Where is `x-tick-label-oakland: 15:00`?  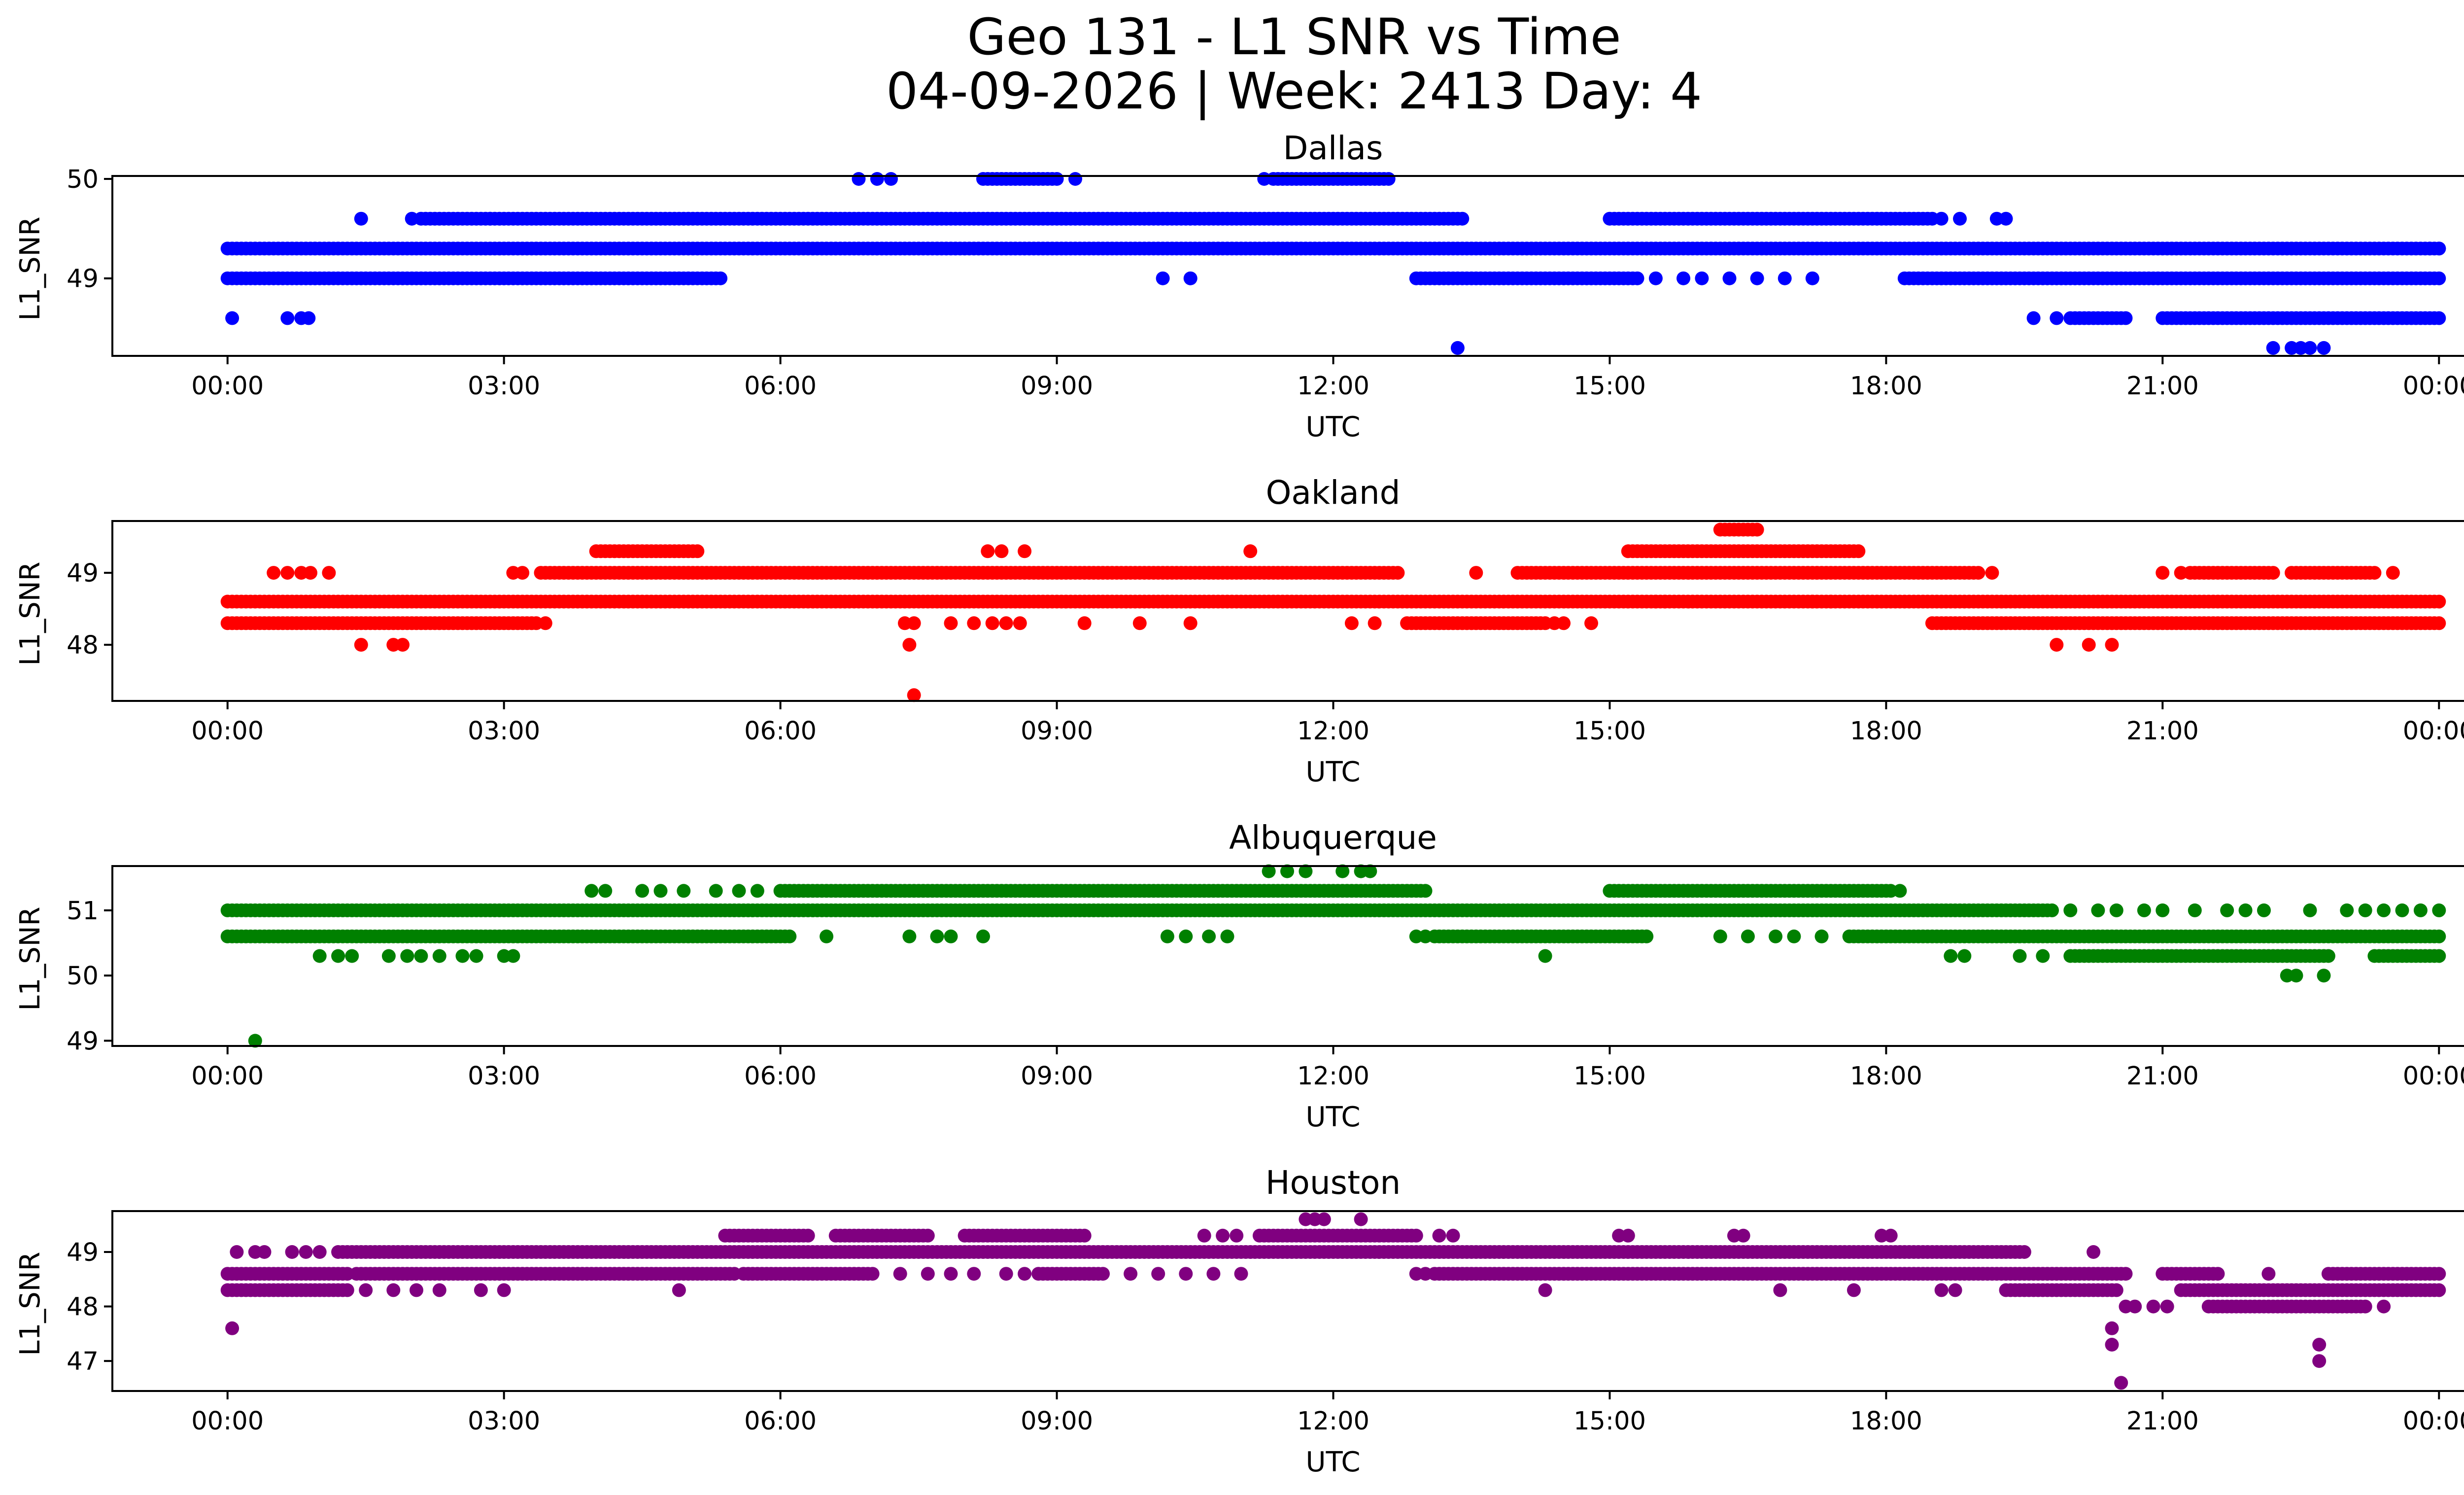 x-tick-label-oakland: 15:00 is located at coordinates (1610, 731).